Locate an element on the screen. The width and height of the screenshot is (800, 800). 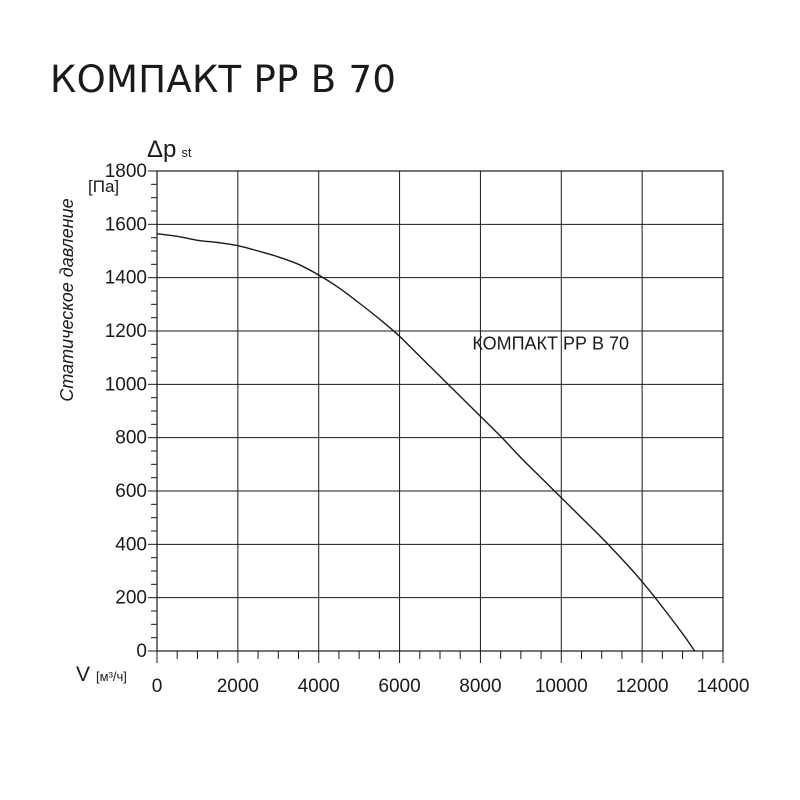
x-tick-label: 4000 is located at coordinates (319, 686).